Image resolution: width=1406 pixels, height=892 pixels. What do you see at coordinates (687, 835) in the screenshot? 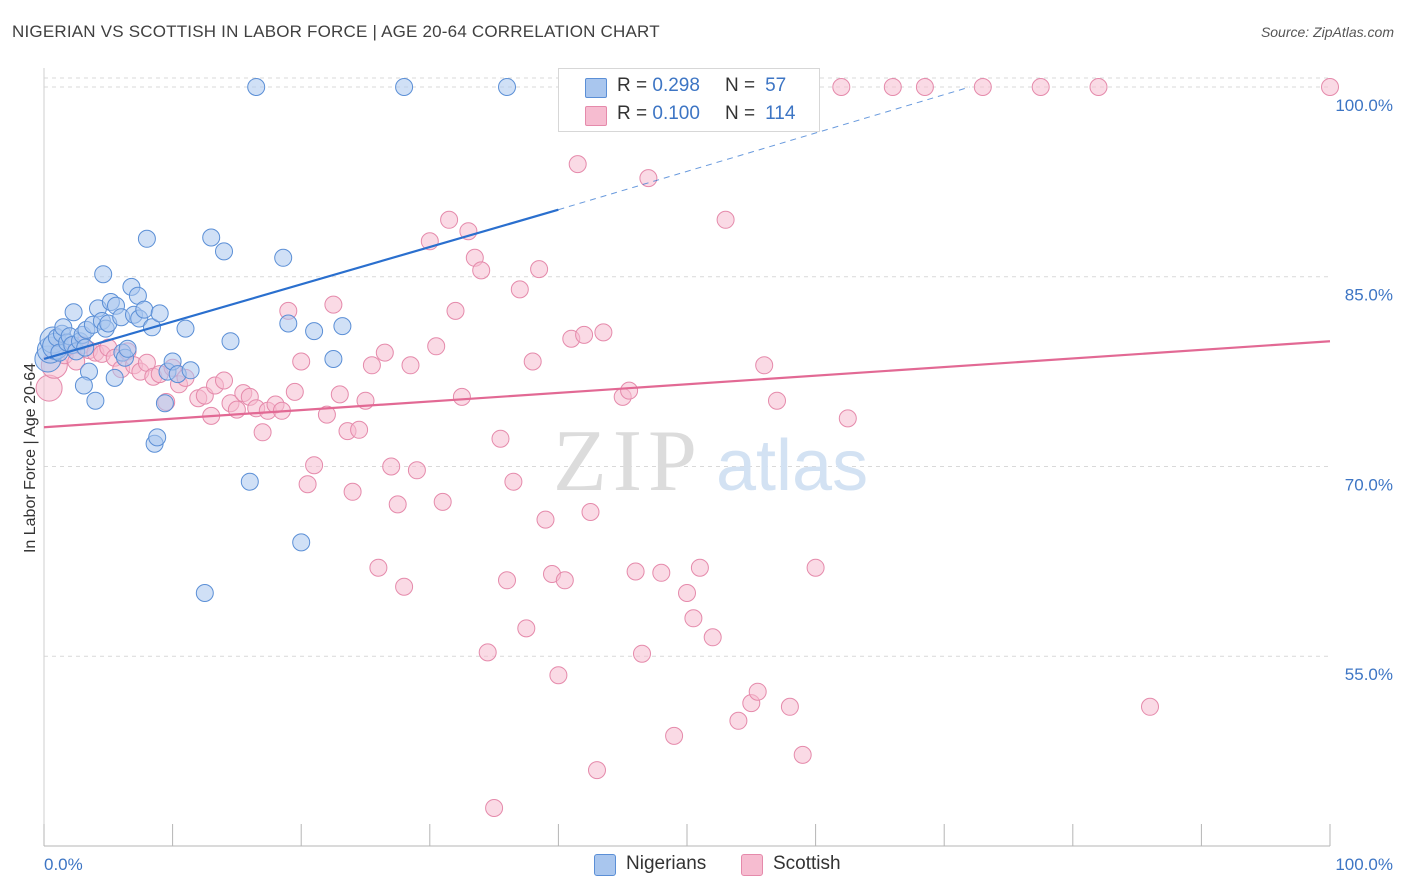
I see `x-axis-ticks` at bounding box center [687, 835].